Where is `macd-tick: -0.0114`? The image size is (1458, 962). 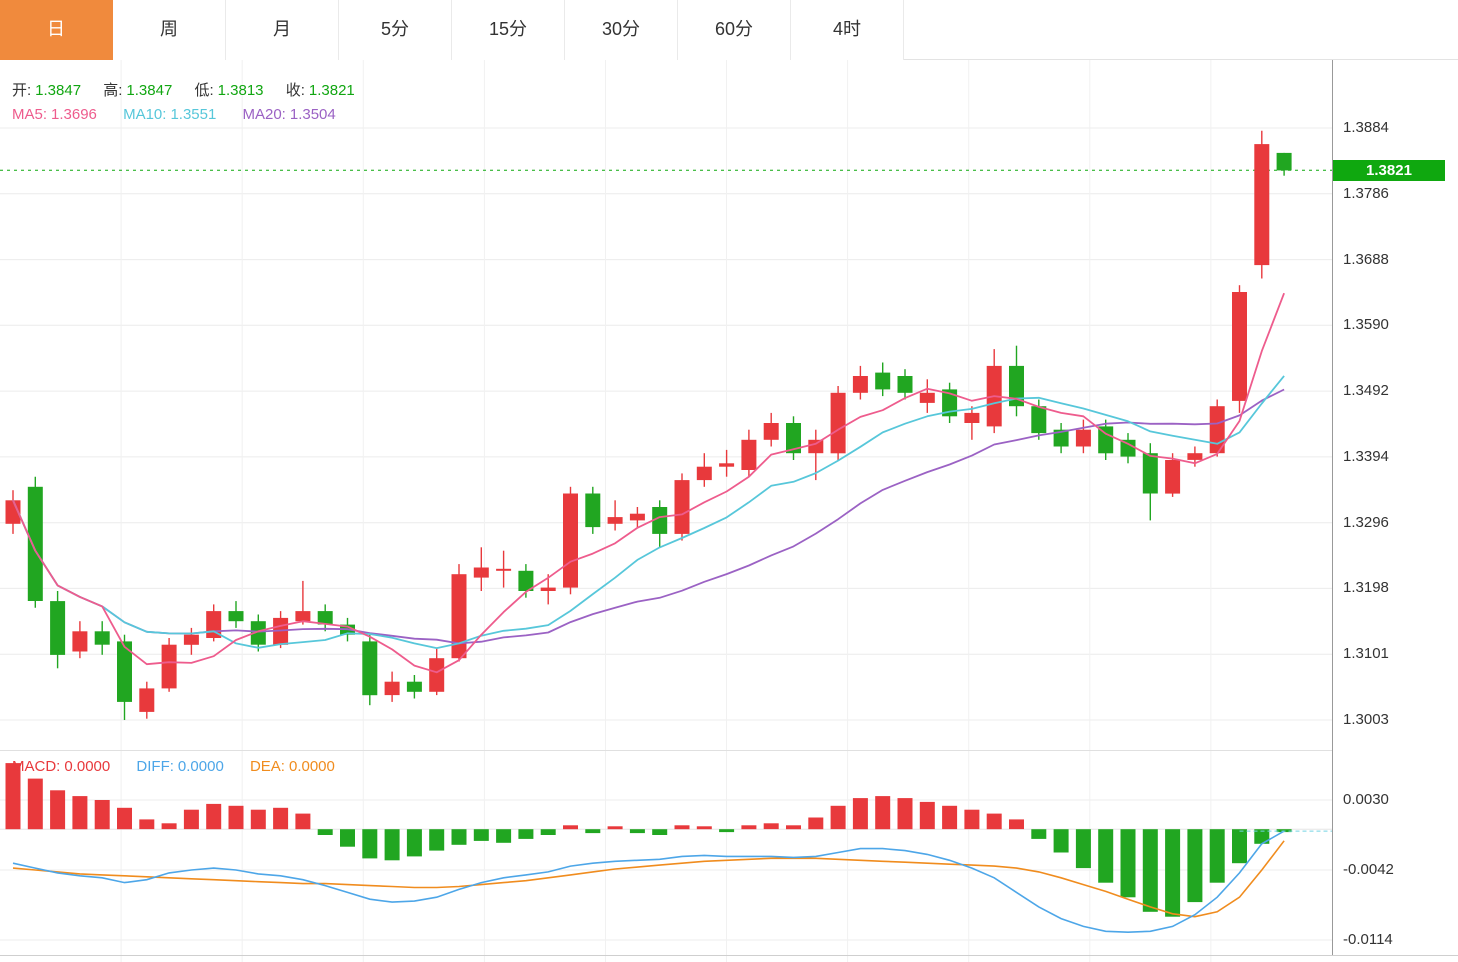
macd-tick: -0.0114 is located at coordinates (1368, 939).